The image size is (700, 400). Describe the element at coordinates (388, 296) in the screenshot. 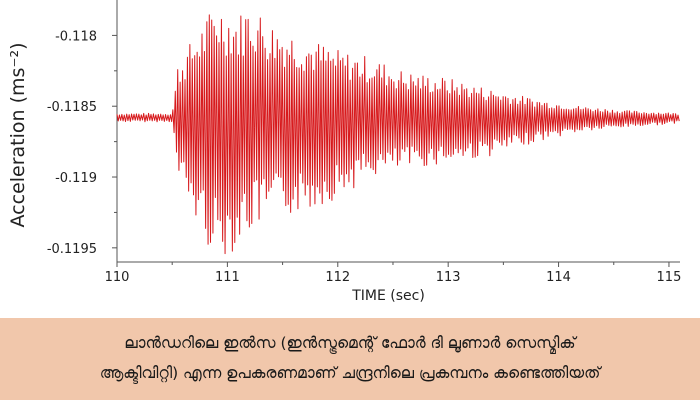

I see `x-axis-title: TIME (sec)` at that location.